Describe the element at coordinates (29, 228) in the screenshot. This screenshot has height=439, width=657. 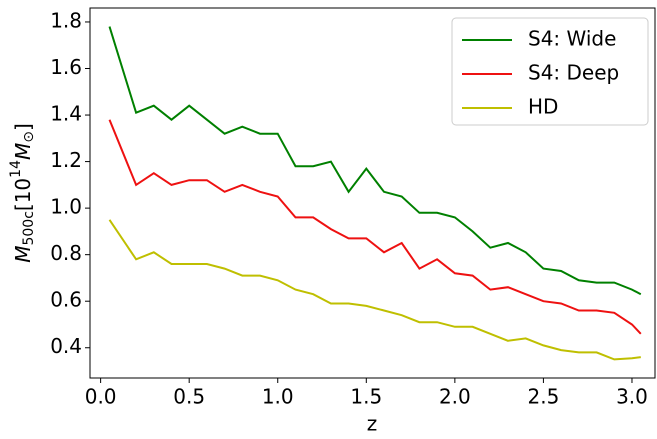
I see `y-axis-label-part: 500c` at that location.